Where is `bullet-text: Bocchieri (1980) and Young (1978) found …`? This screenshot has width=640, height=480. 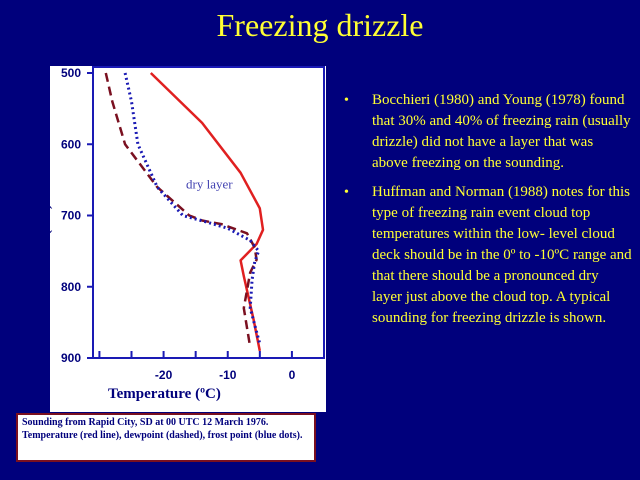 bullet-text: Bocchieri (1980) and Young (1978) found … is located at coordinates (501, 131).